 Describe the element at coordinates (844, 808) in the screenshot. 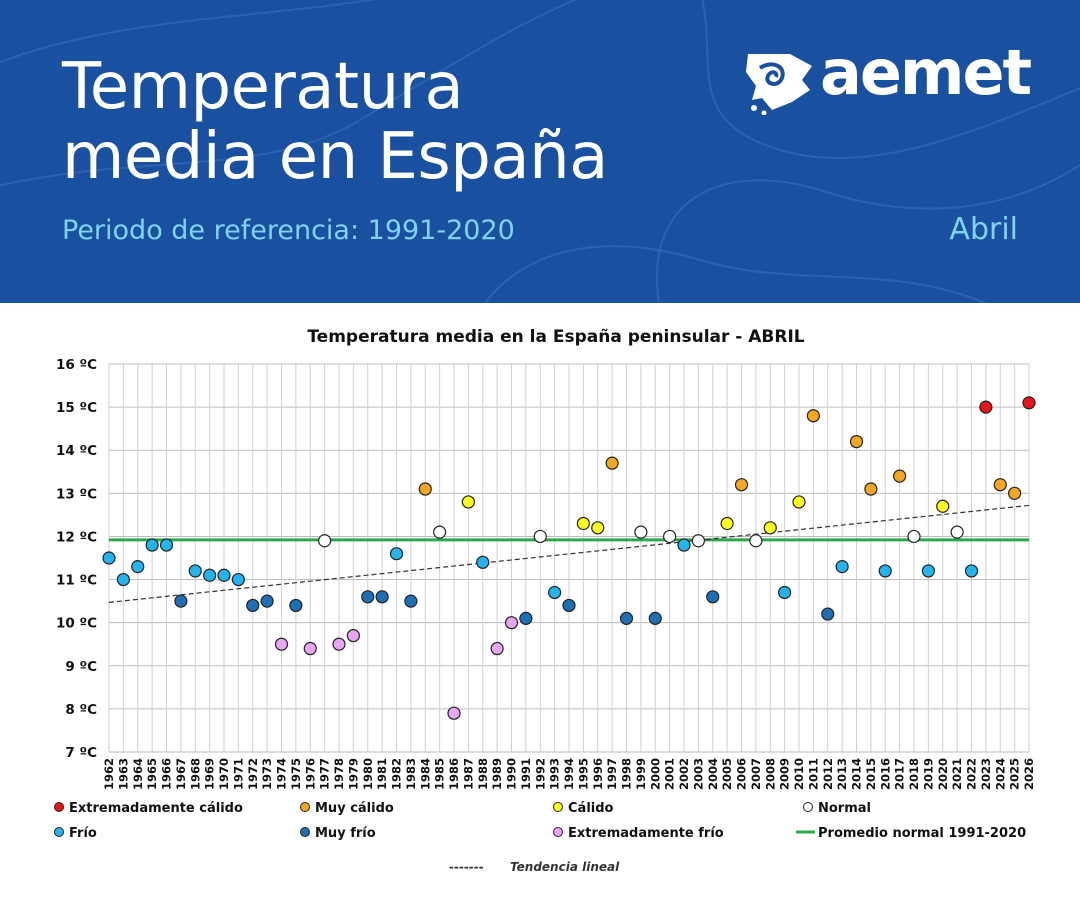

I see `legend-label-normal: Normal` at that location.